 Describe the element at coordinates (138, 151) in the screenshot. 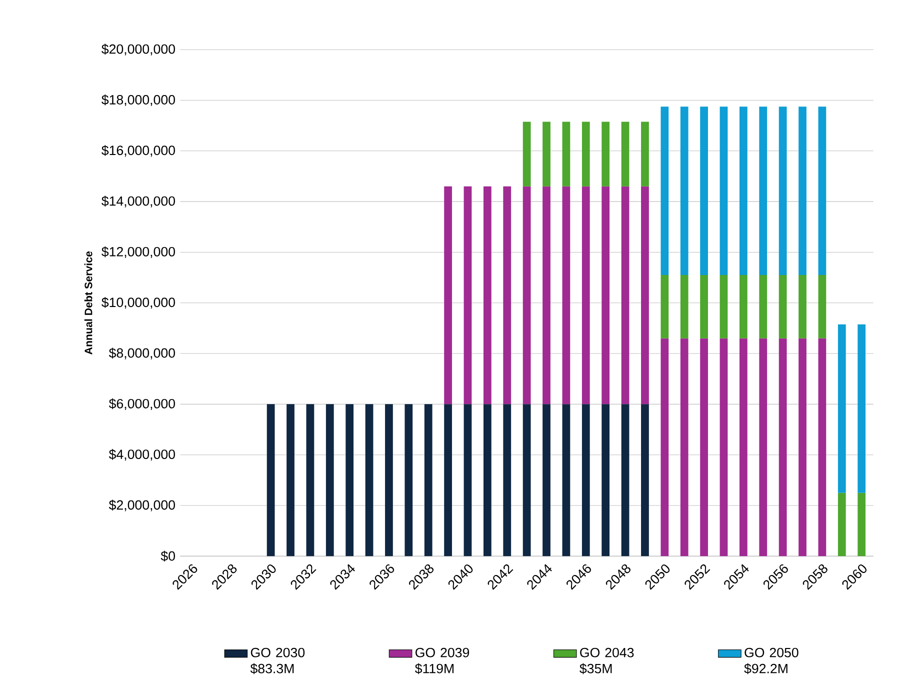

I see `y-tick-label: $16,000,000` at that location.